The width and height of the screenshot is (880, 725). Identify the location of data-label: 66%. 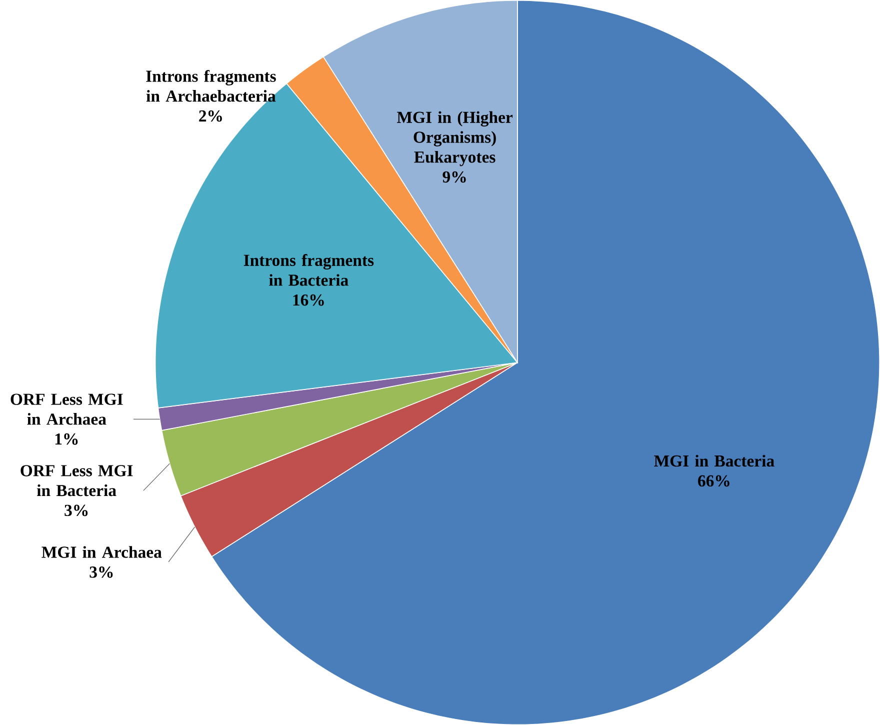
(714, 481).